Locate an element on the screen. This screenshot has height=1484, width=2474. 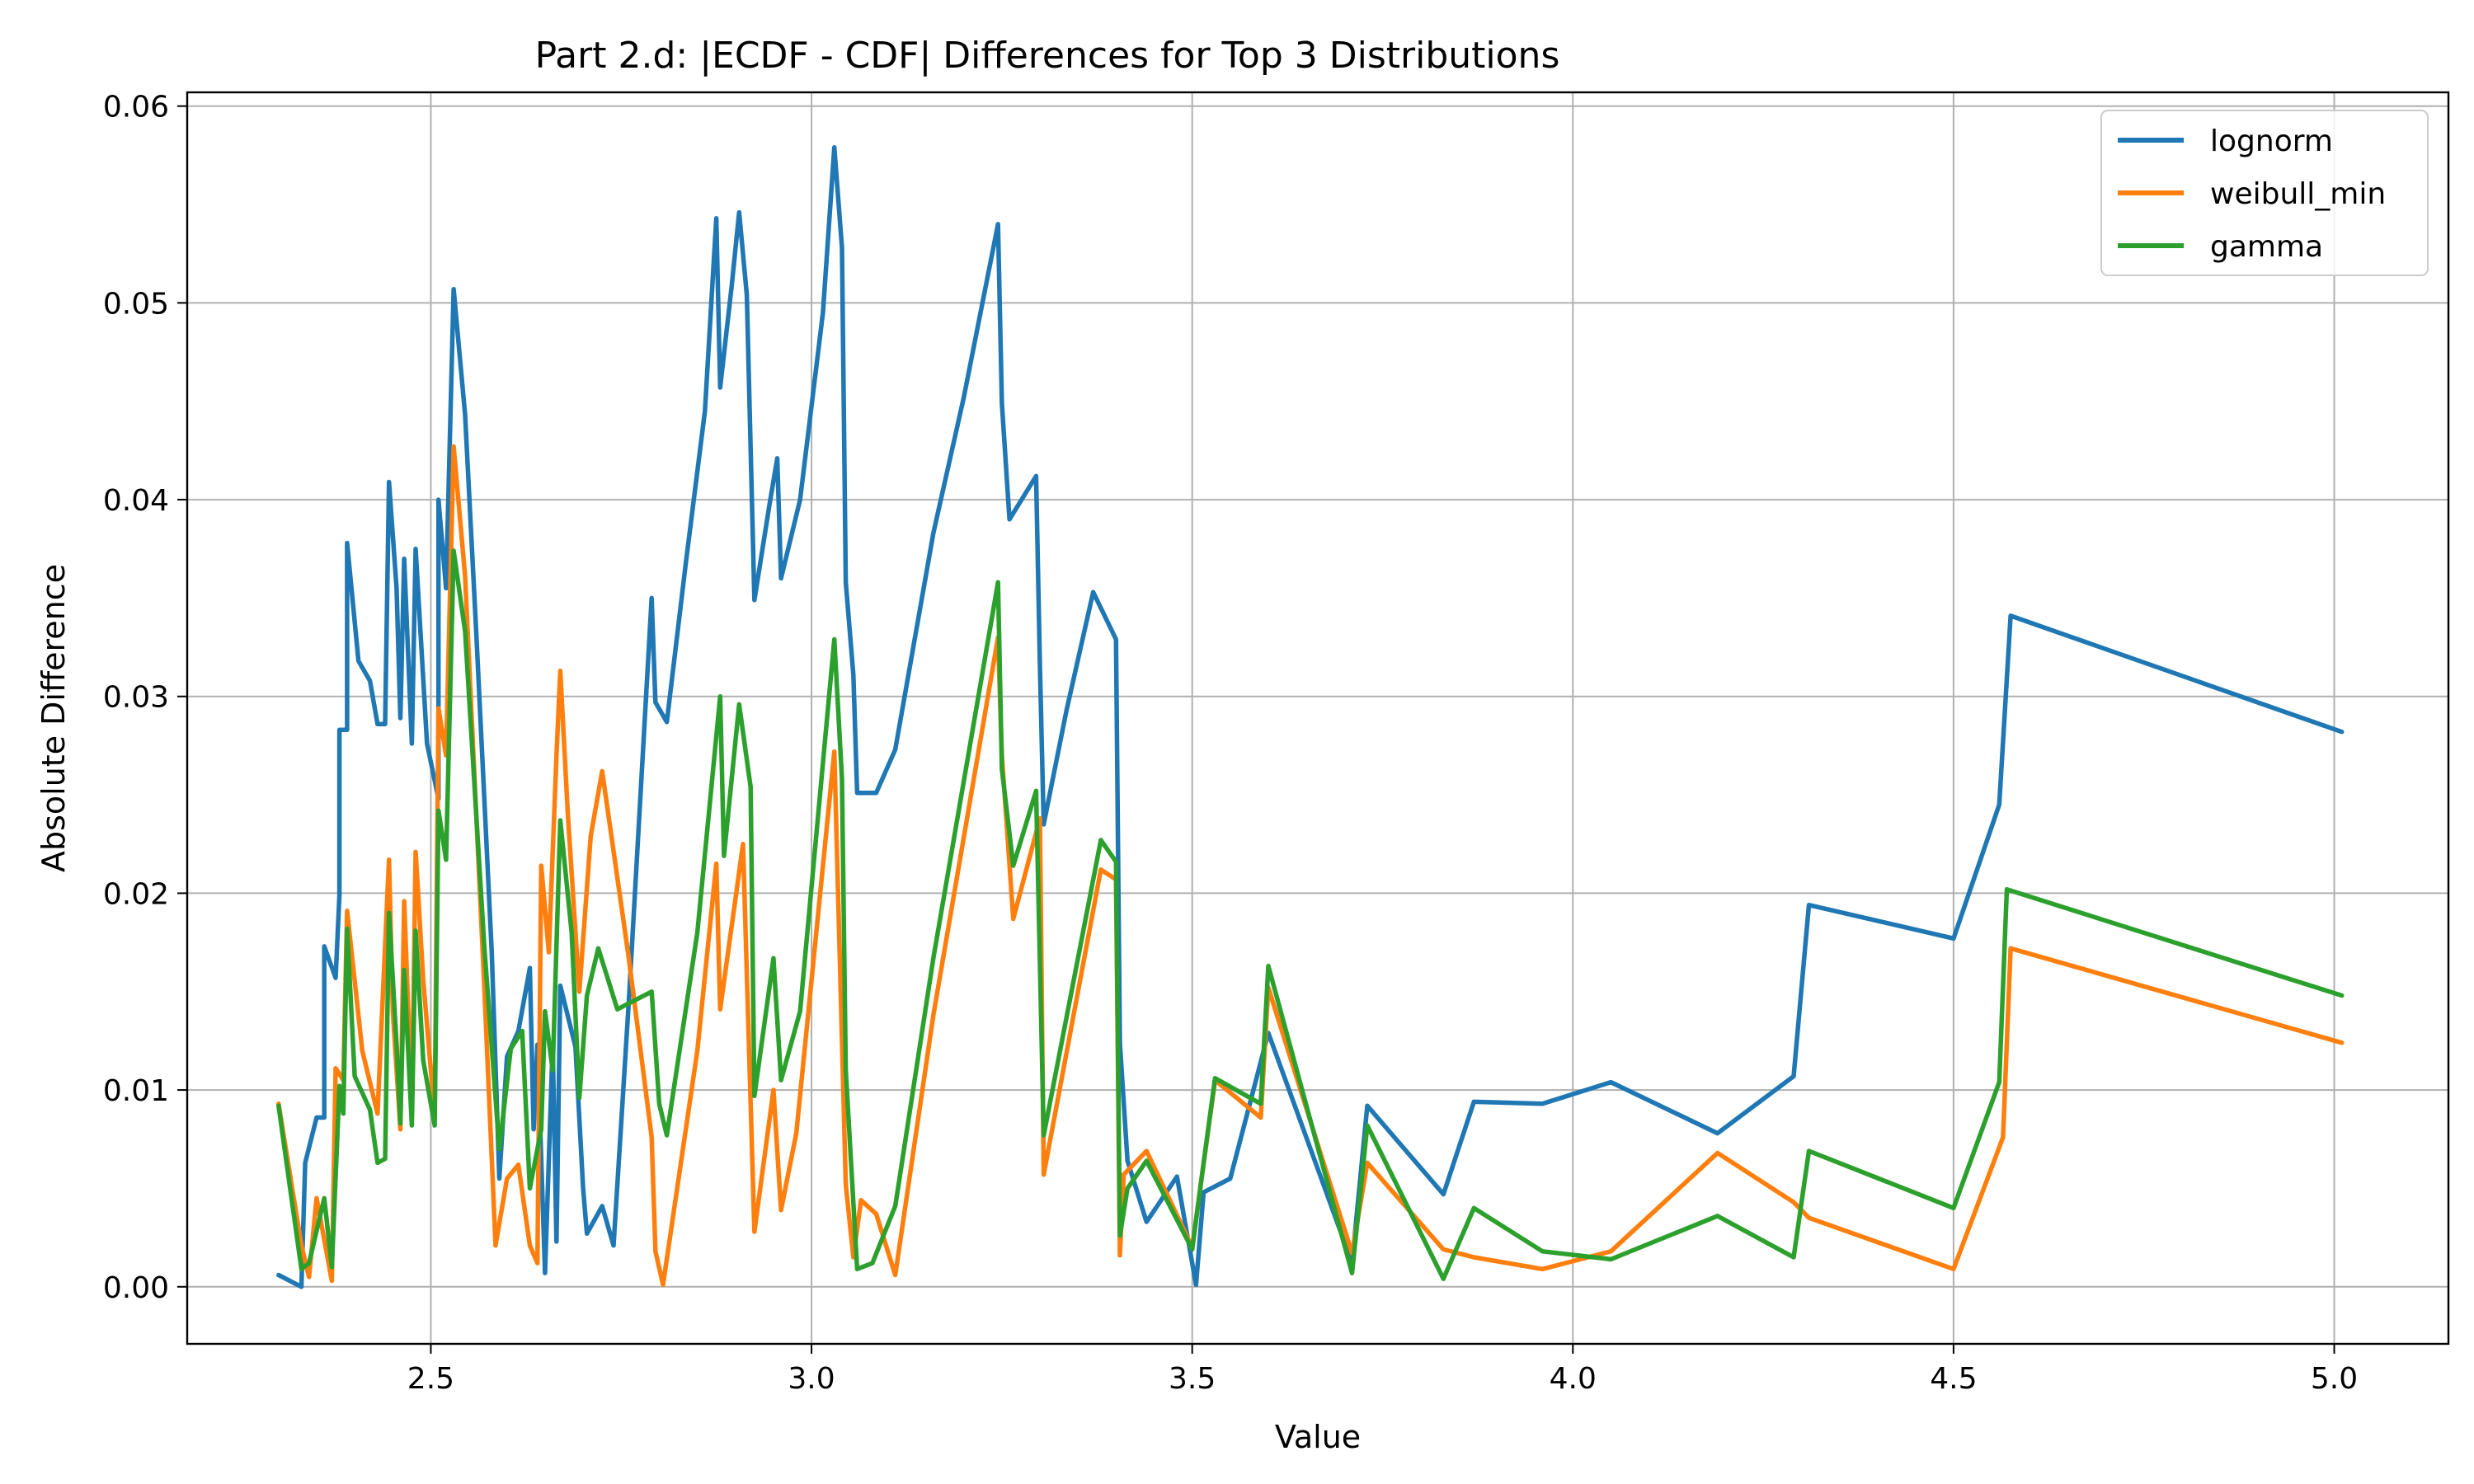
x-axis-label: Value is located at coordinates (1318, 1437).